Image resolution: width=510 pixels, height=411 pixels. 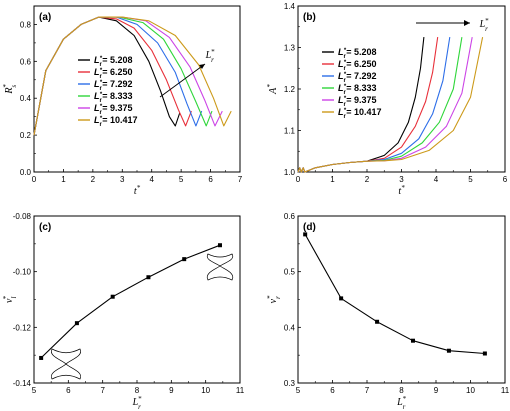 I want to click on y-tick-label: -0.12, so click(x=22, y=327).